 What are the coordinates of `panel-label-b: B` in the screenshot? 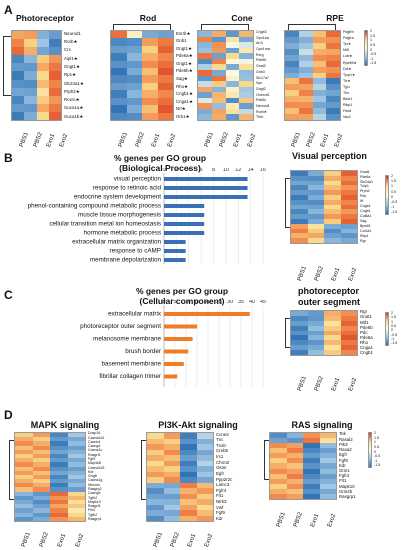 It's located at (8, 158).